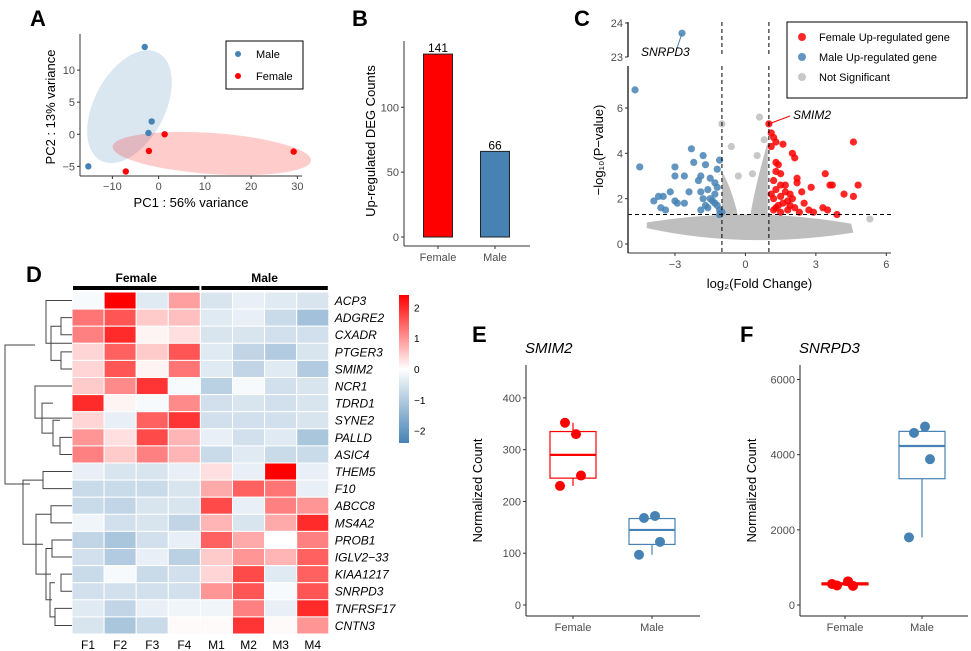 The width and height of the screenshot is (971, 651). I want to click on legend-key, so click(802, 77).